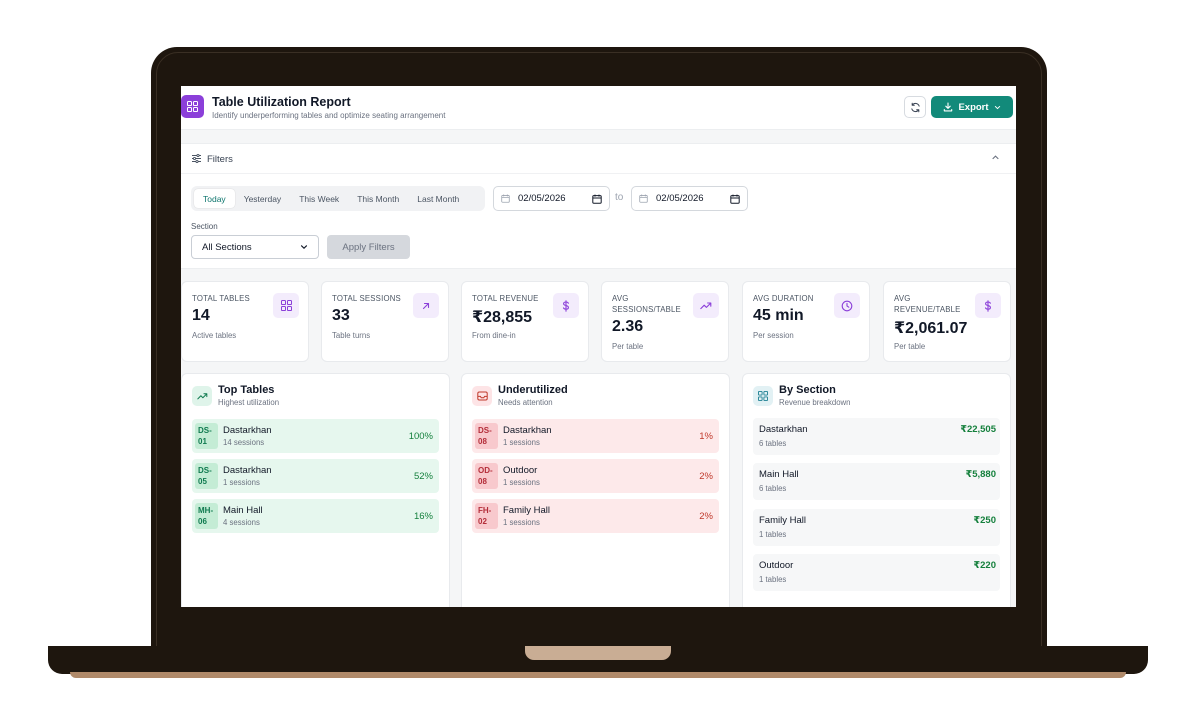 The image size is (1200, 701). What do you see at coordinates (876, 572) in the screenshot?
I see `section-row: Outdoor 1 tables ₹220` at bounding box center [876, 572].